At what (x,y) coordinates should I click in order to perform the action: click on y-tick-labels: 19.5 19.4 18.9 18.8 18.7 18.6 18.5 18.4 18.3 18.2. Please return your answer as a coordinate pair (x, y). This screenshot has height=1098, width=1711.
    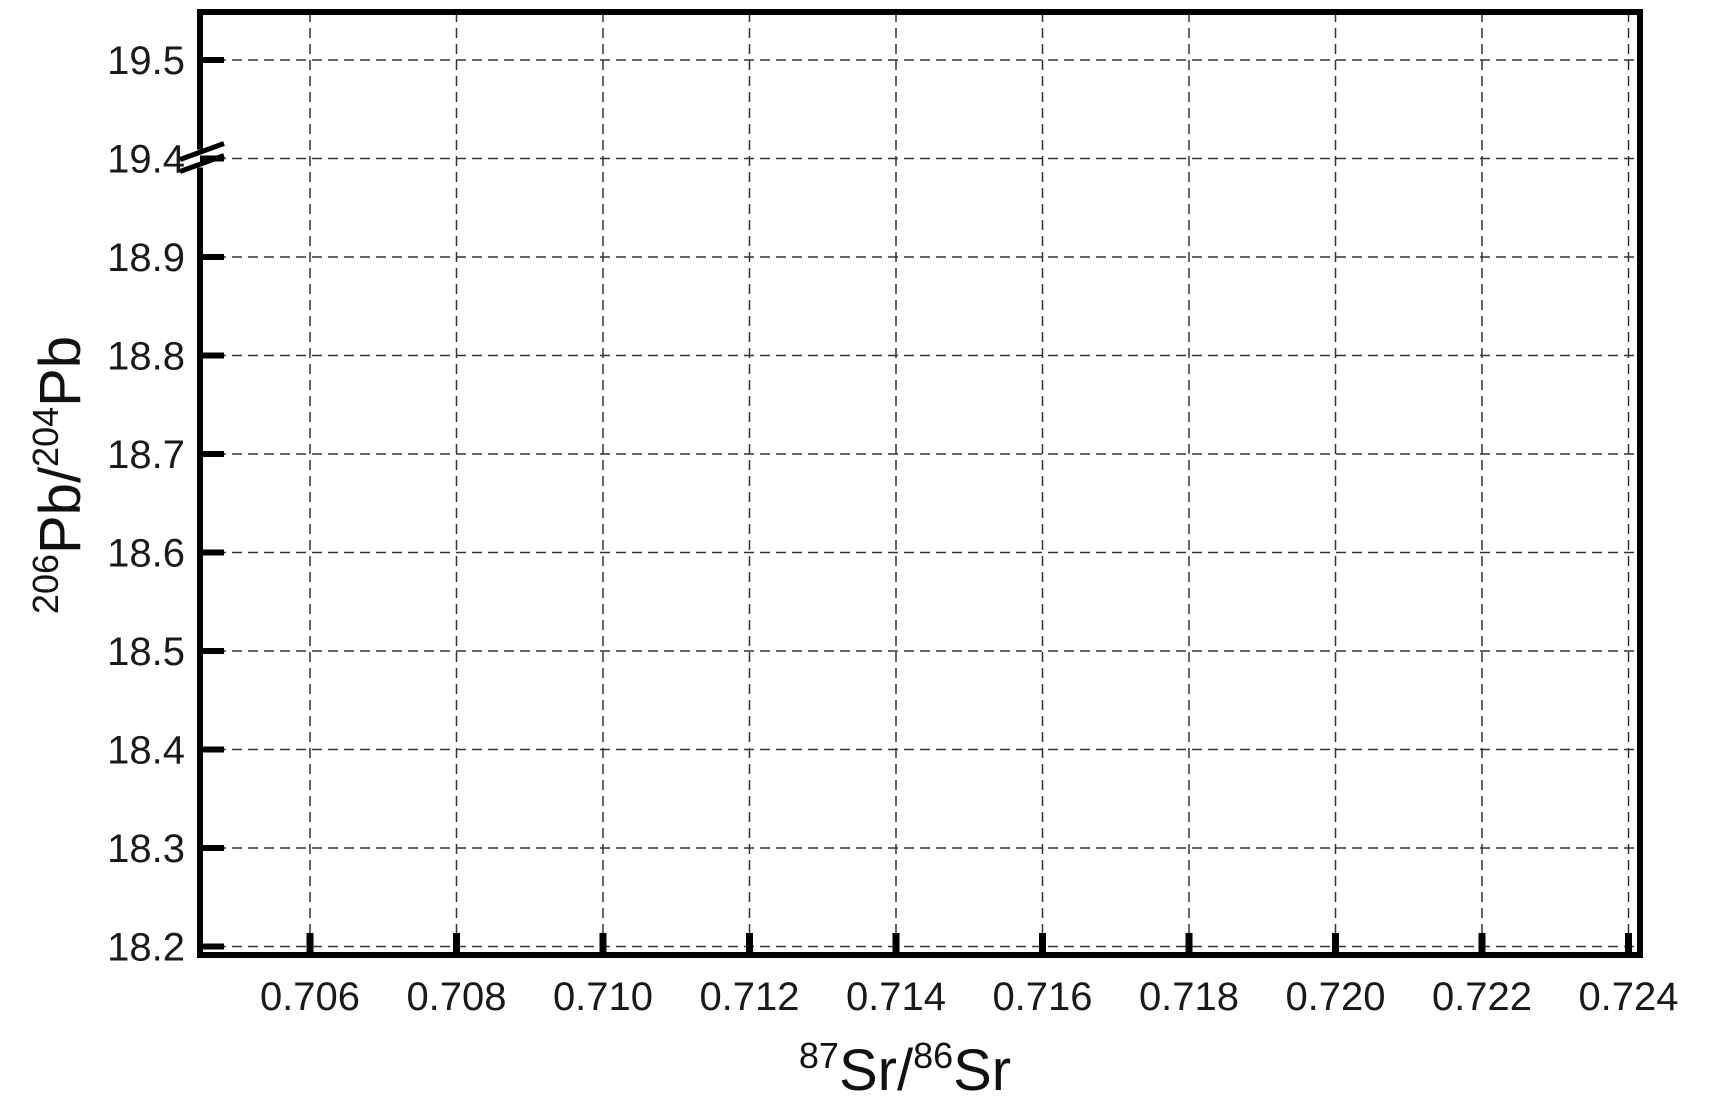
    Looking at the image, I should click on (146, 504).